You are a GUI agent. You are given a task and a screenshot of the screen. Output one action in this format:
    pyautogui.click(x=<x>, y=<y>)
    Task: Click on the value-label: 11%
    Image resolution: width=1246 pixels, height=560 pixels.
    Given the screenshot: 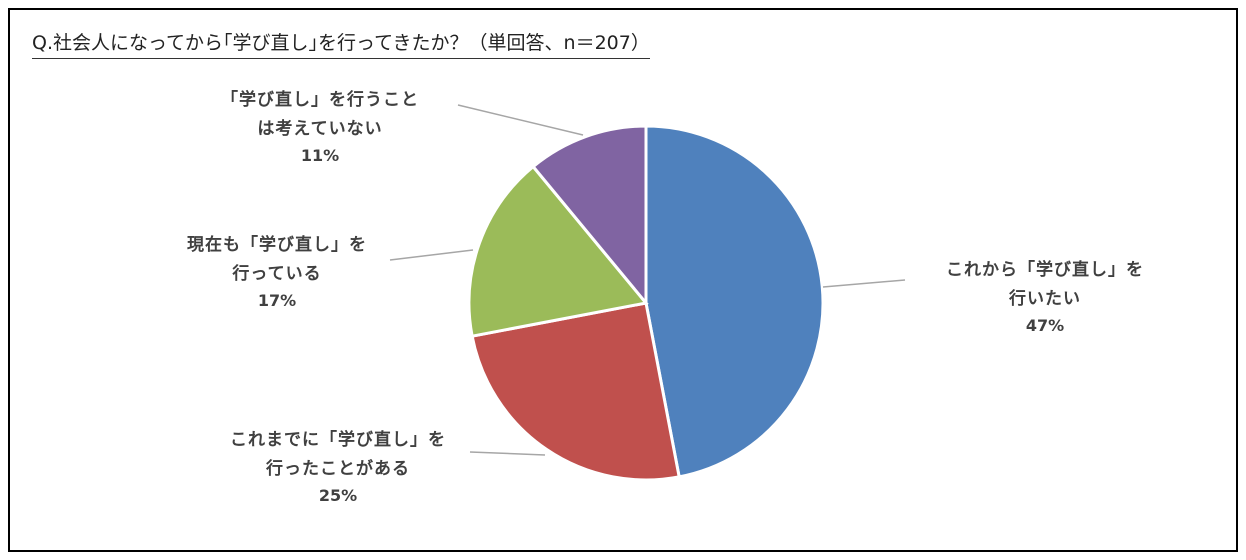 What is the action you would take?
    pyautogui.click(x=320, y=155)
    